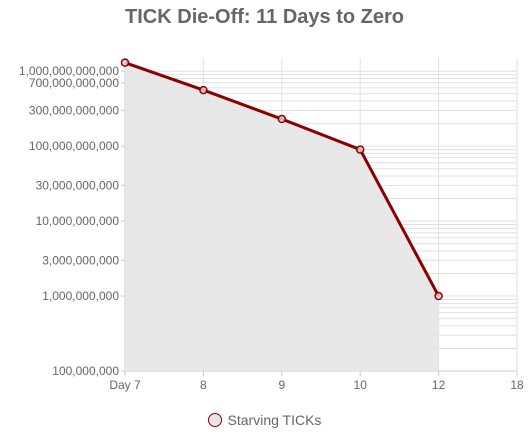 The height and width of the screenshot is (440, 529). What do you see at coordinates (214, 420) in the screenshot?
I see `legend-swatch-icon` at bounding box center [214, 420].